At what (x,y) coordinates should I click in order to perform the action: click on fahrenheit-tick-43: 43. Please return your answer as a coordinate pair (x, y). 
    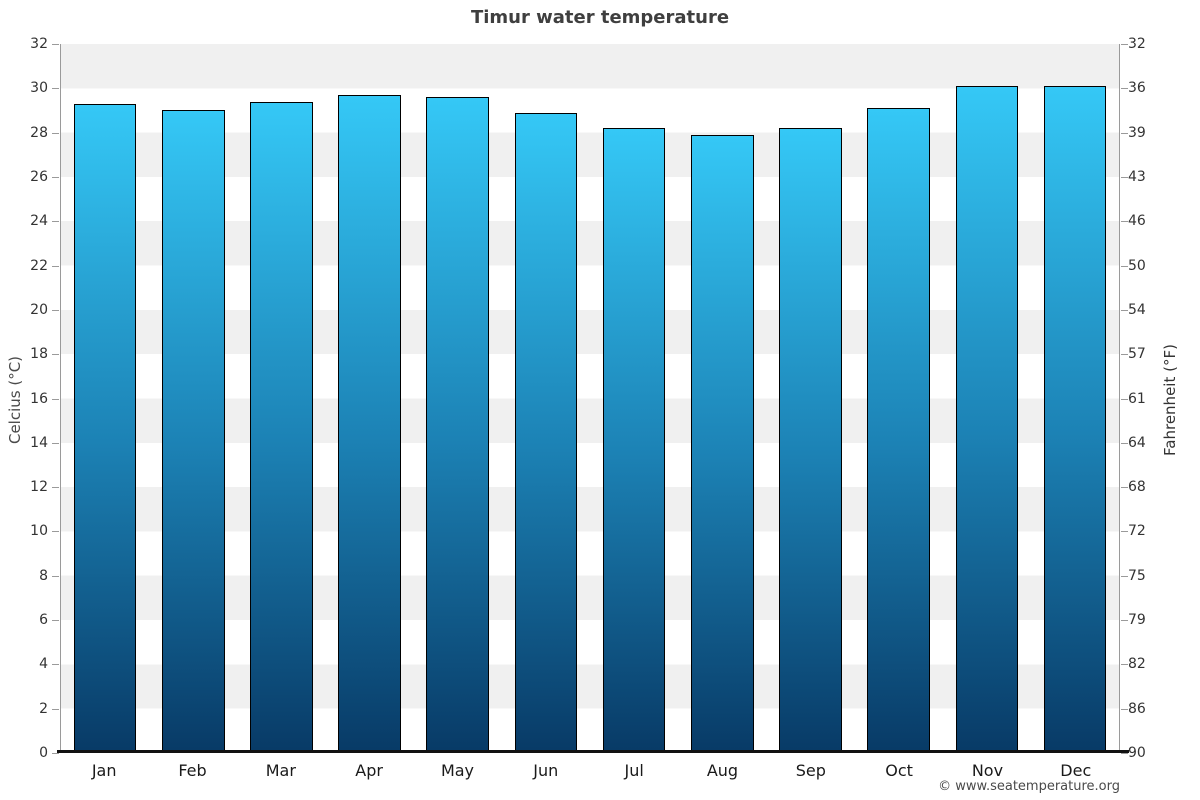
    Looking at the image, I should click on (1137, 176).